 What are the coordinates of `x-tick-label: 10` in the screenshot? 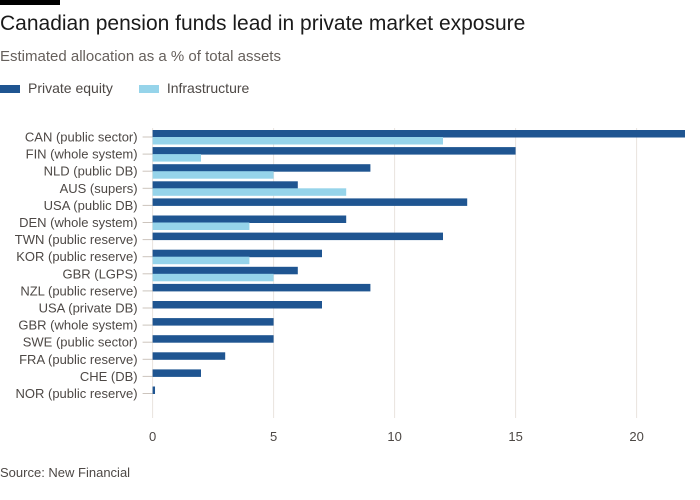 It's located at (394, 436).